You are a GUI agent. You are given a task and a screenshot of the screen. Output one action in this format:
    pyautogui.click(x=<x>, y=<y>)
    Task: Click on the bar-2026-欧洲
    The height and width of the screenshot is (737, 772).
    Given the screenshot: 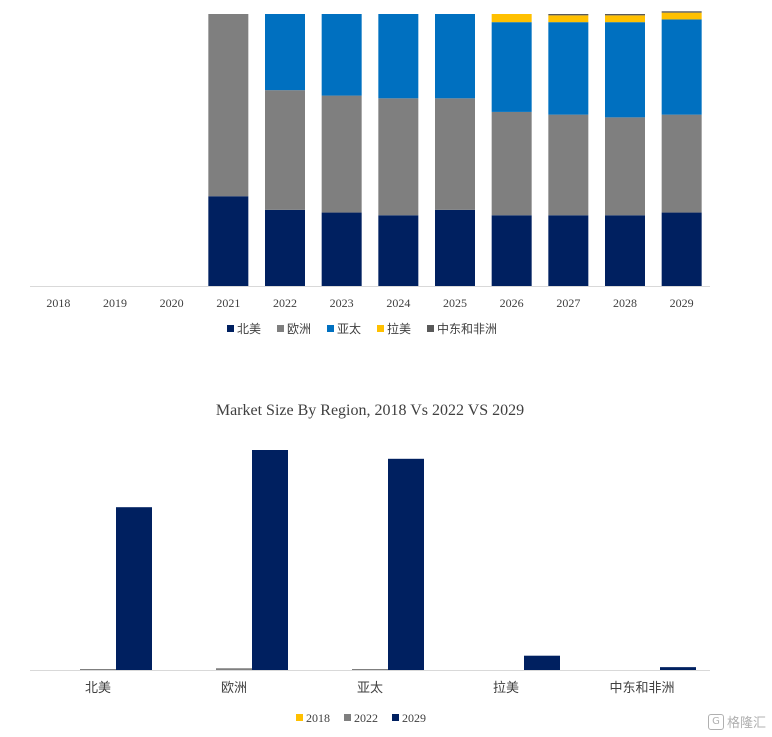 What is the action you would take?
    pyautogui.click(x=511, y=163)
    